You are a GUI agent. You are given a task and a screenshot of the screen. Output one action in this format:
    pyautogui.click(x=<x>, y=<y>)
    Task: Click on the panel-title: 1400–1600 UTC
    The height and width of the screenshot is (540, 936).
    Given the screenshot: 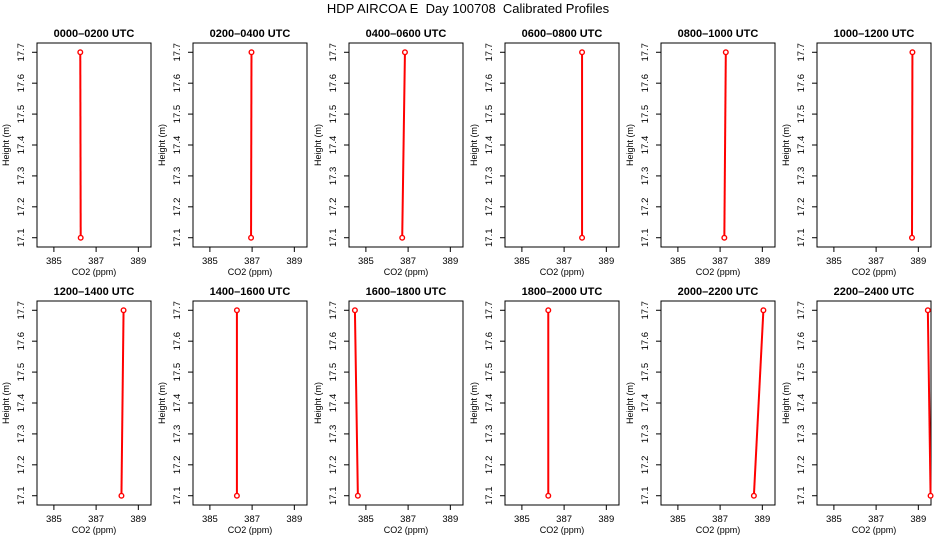 What is the action you would take?
    pyautogui.click(x=250, y=292)
    